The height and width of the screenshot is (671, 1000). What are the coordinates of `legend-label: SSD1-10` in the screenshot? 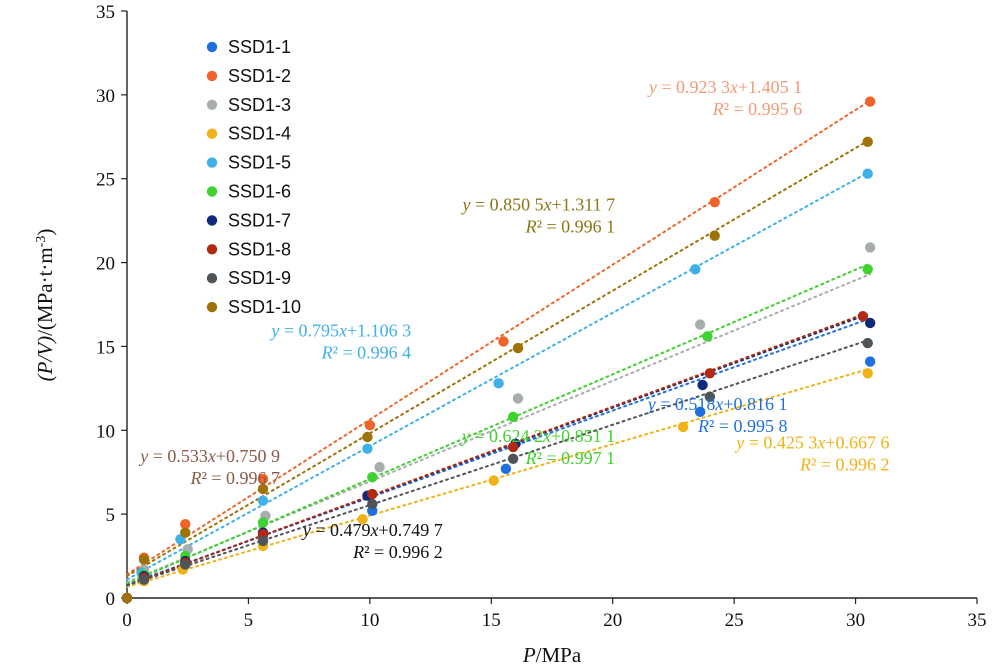 It's located at (264, 307).